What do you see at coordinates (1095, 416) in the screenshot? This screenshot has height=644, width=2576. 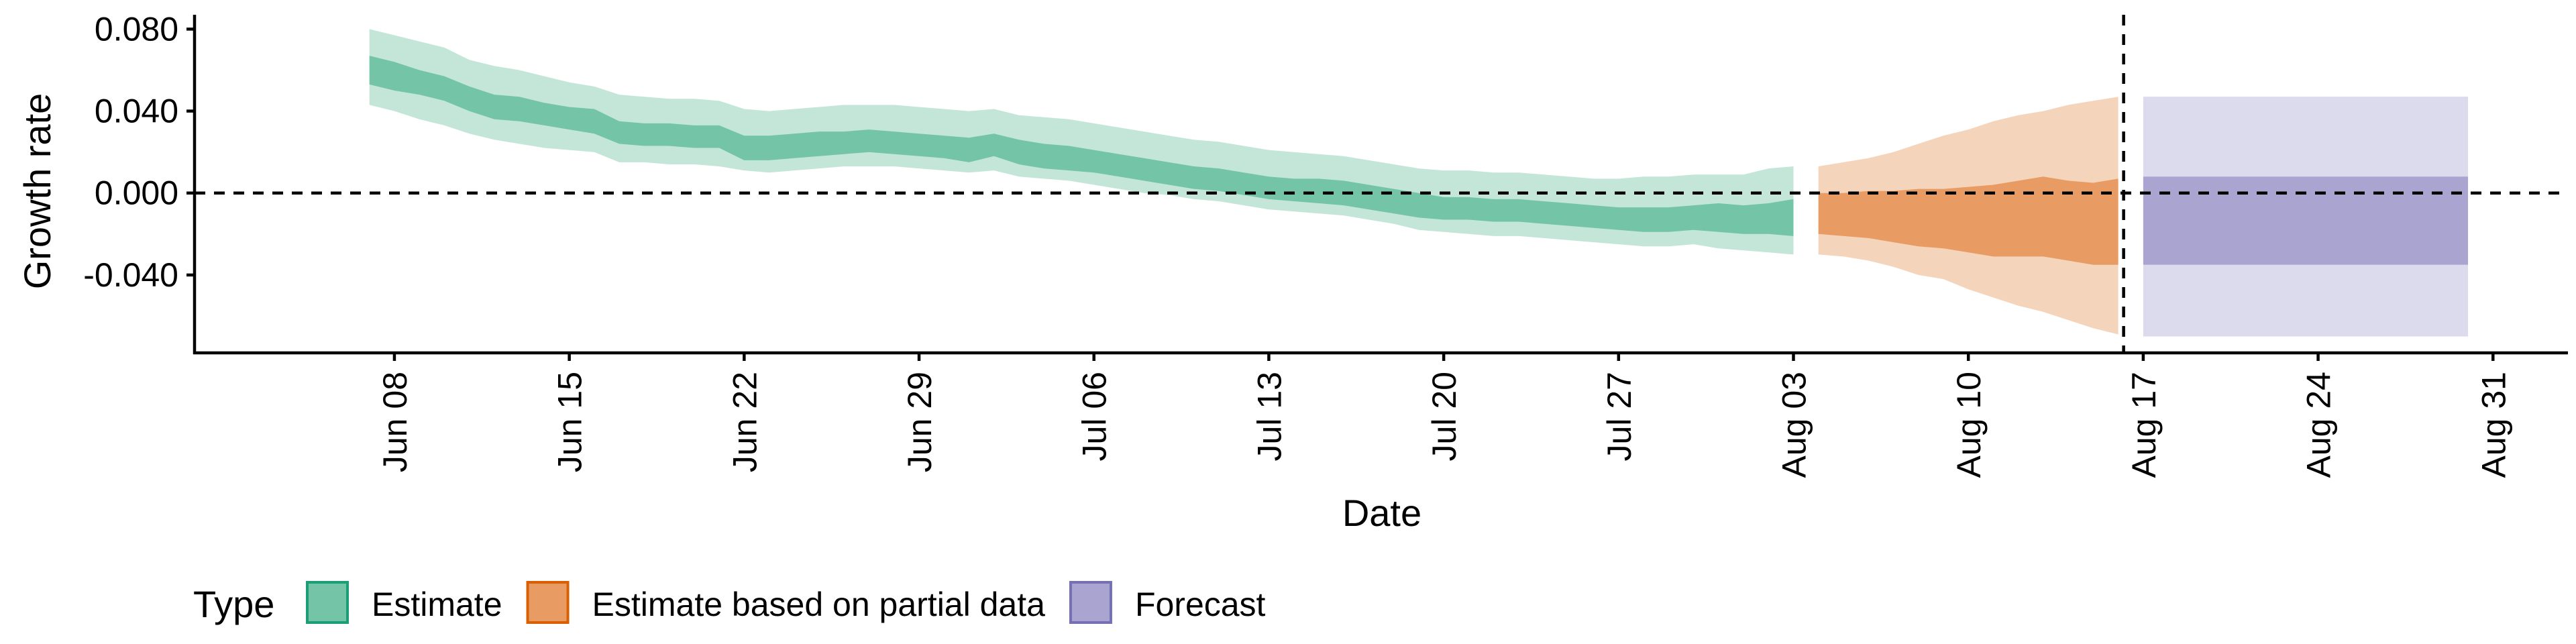 I see `x-tick-label: Jul 06` at bounding box center [1095, 416].